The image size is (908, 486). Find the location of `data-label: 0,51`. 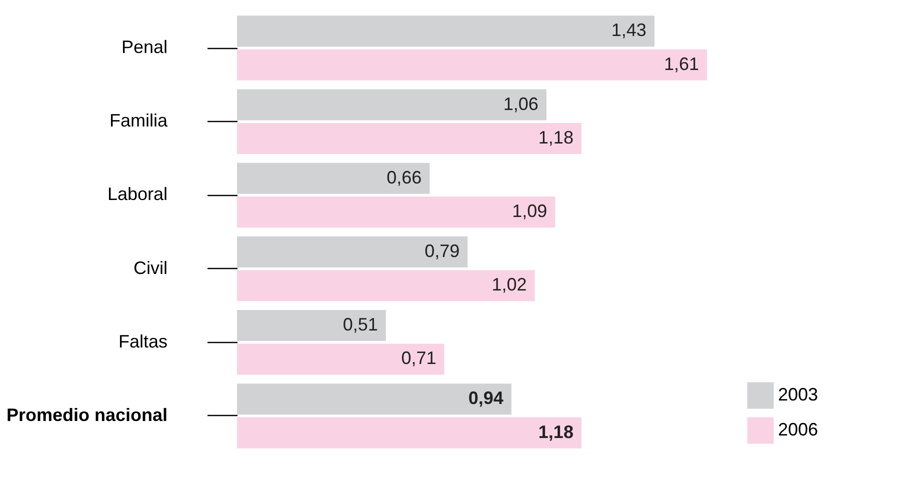

data-label: 0,51 is located at coordinates (360, 324).